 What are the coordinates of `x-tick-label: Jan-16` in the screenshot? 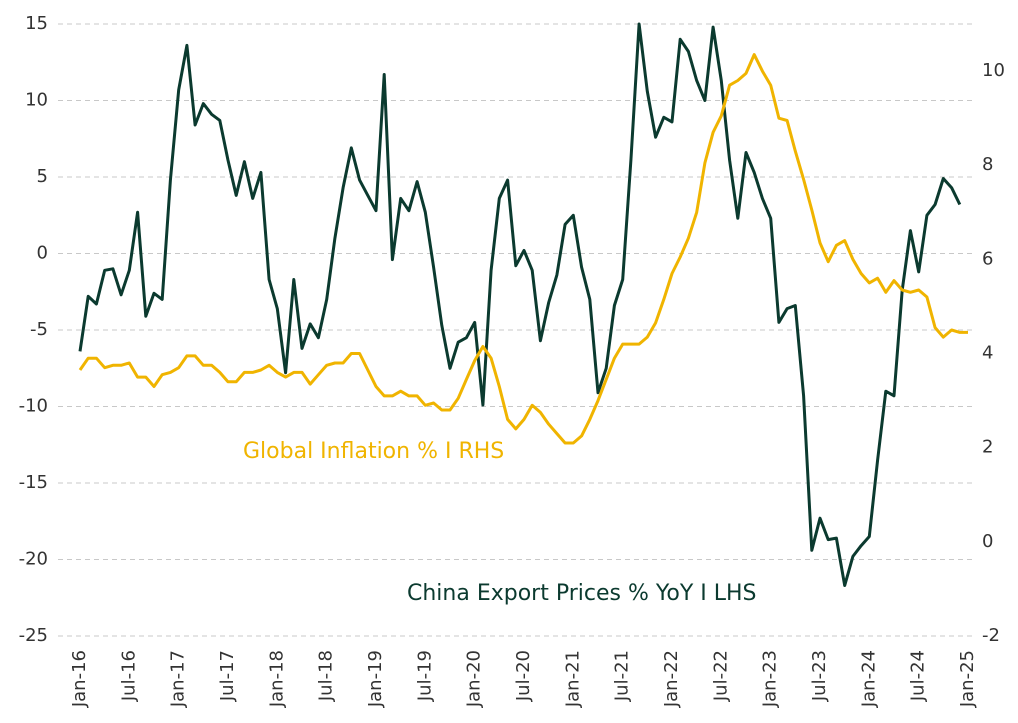 It's located at (79, 679).